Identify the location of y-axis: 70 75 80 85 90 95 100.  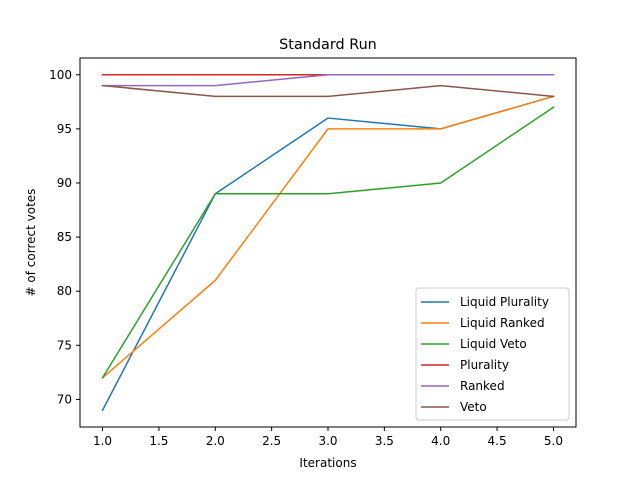
(64, 237).